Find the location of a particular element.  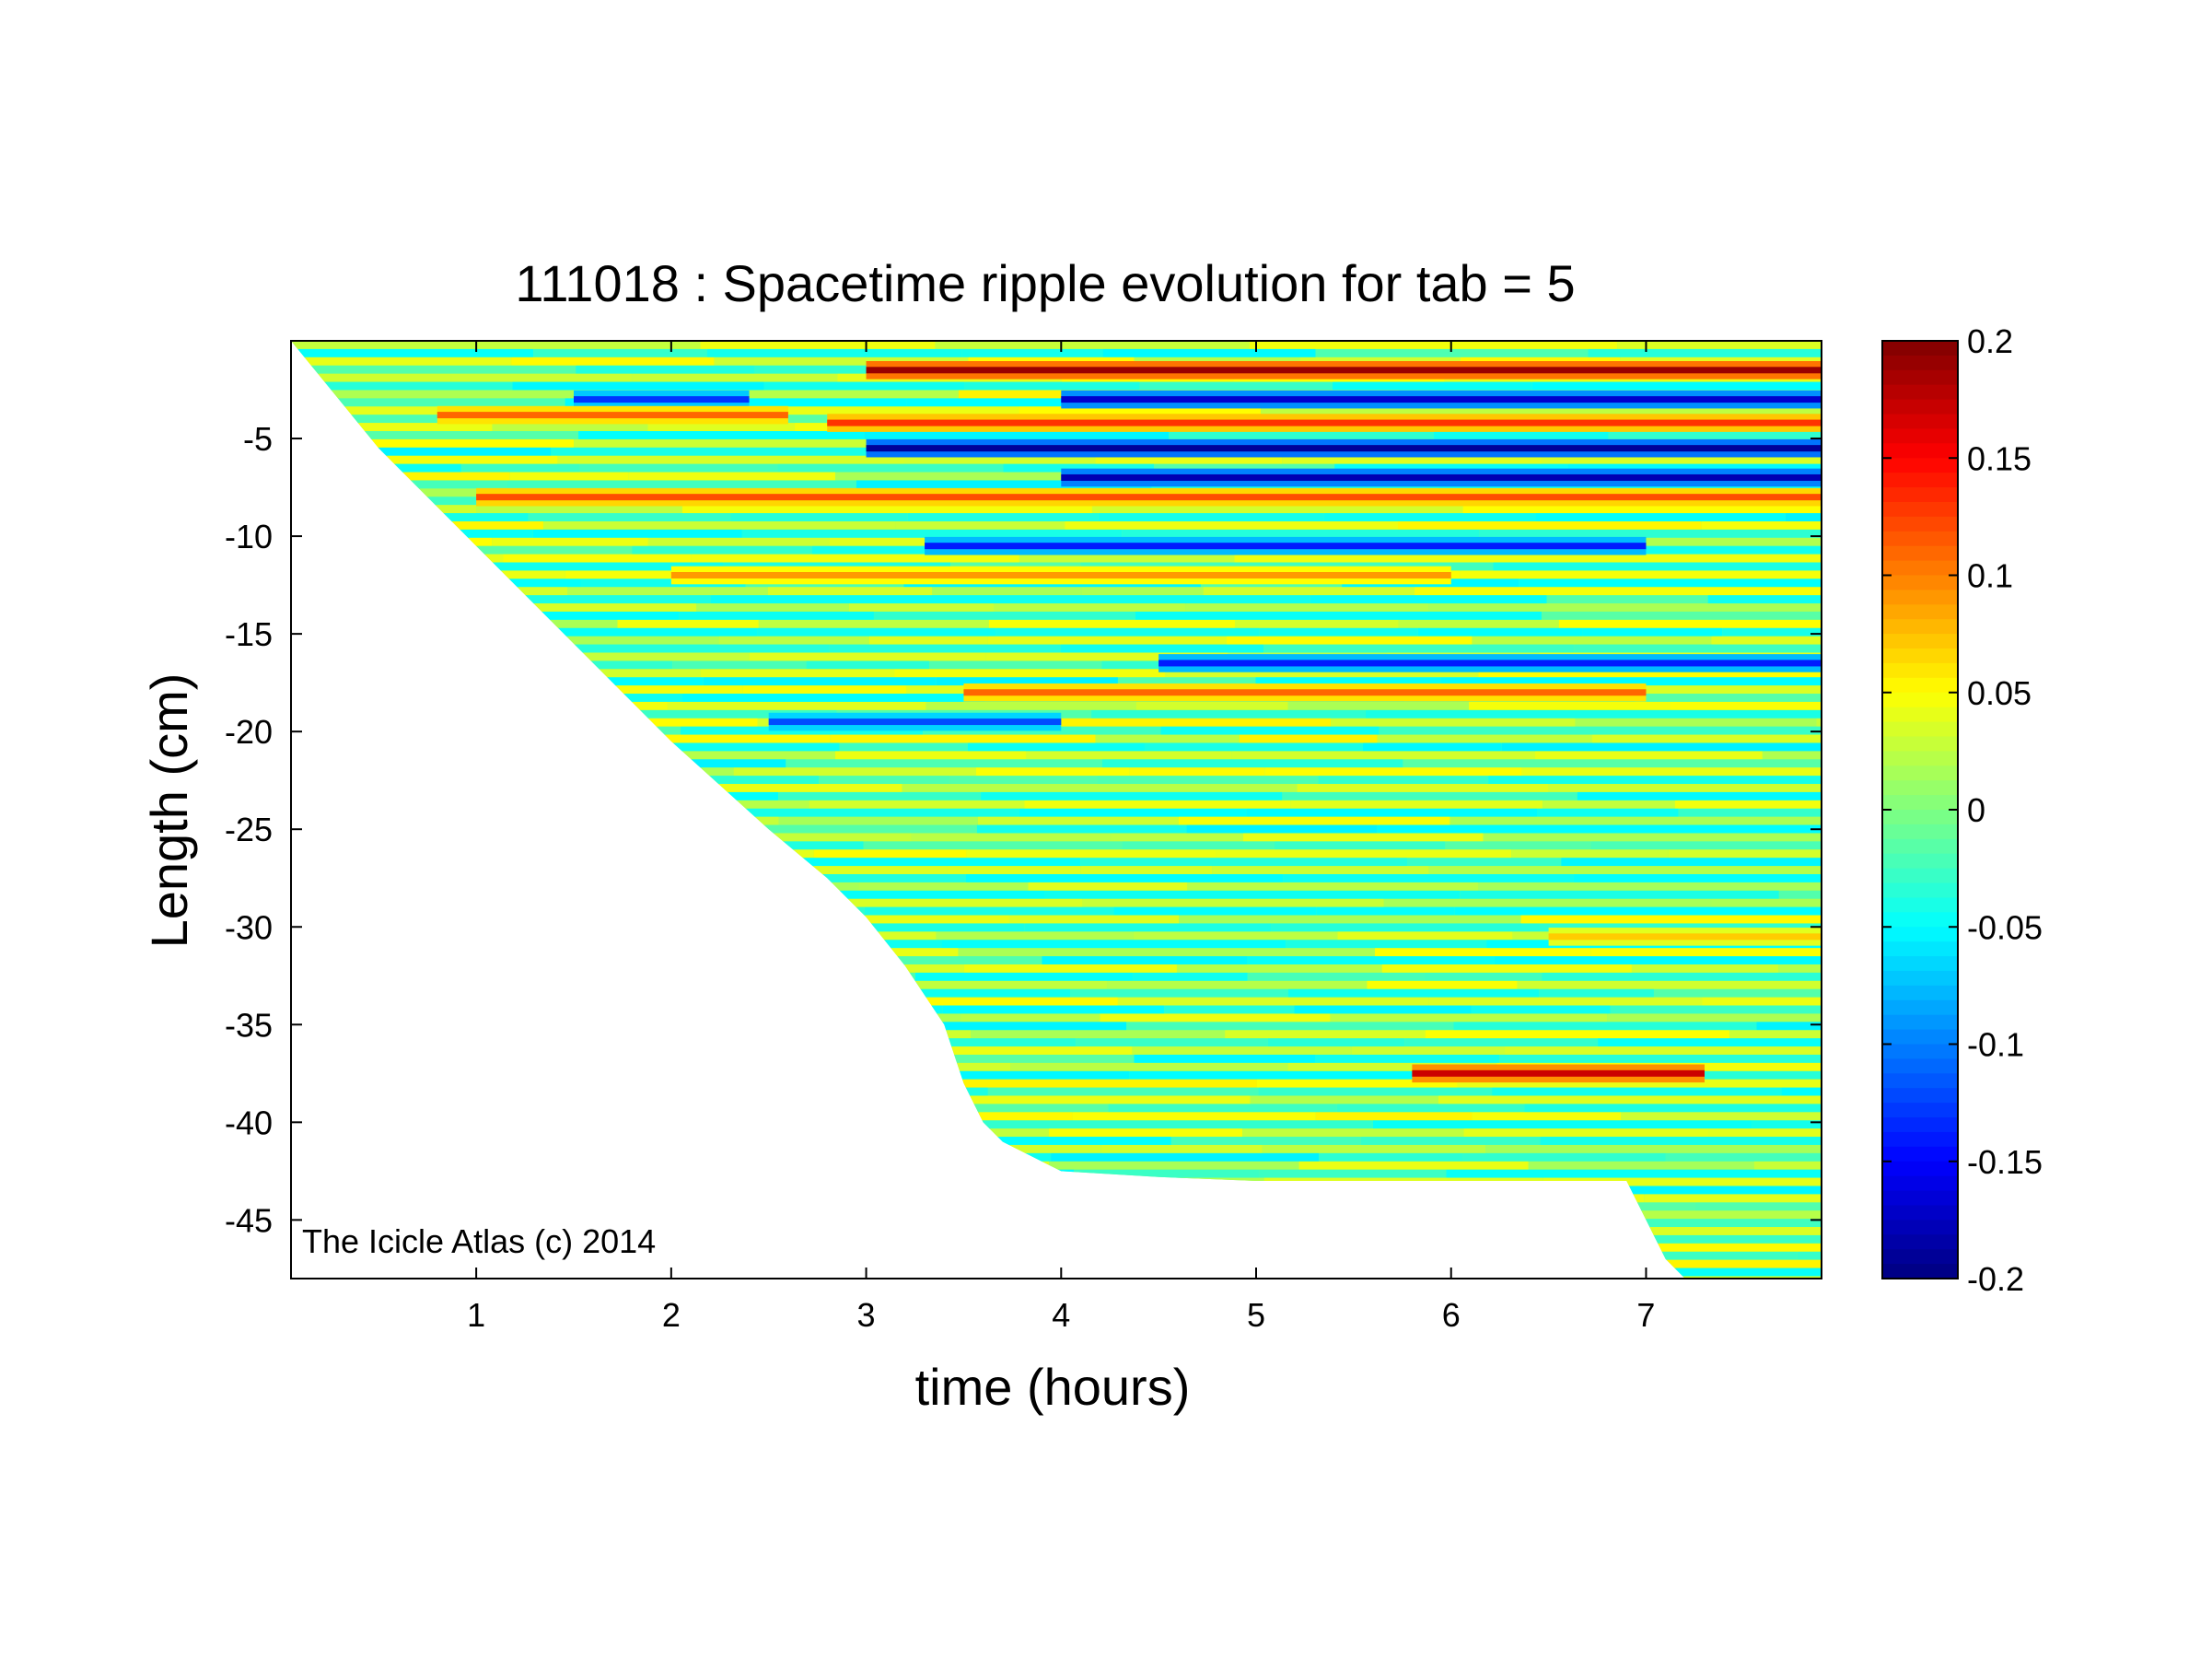

colorbar-tick-label: 0.2 is located at coordinates (1990, 341).